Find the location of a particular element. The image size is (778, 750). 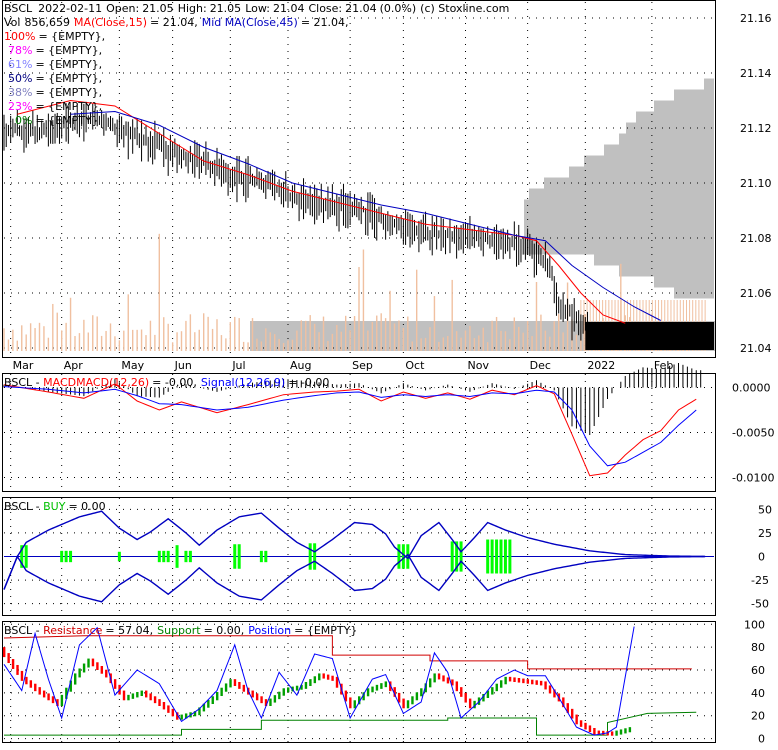

fib-level-label: 23% is located at coordinates (20, 106).